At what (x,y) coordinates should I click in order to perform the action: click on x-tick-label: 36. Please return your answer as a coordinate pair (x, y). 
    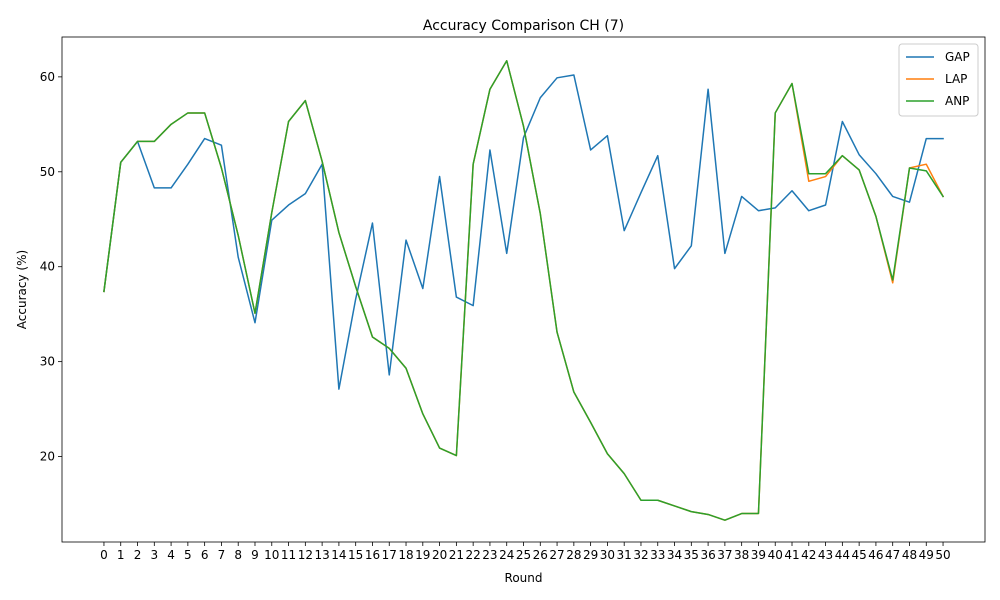
    Looking at the image, I should click on (707, 555).